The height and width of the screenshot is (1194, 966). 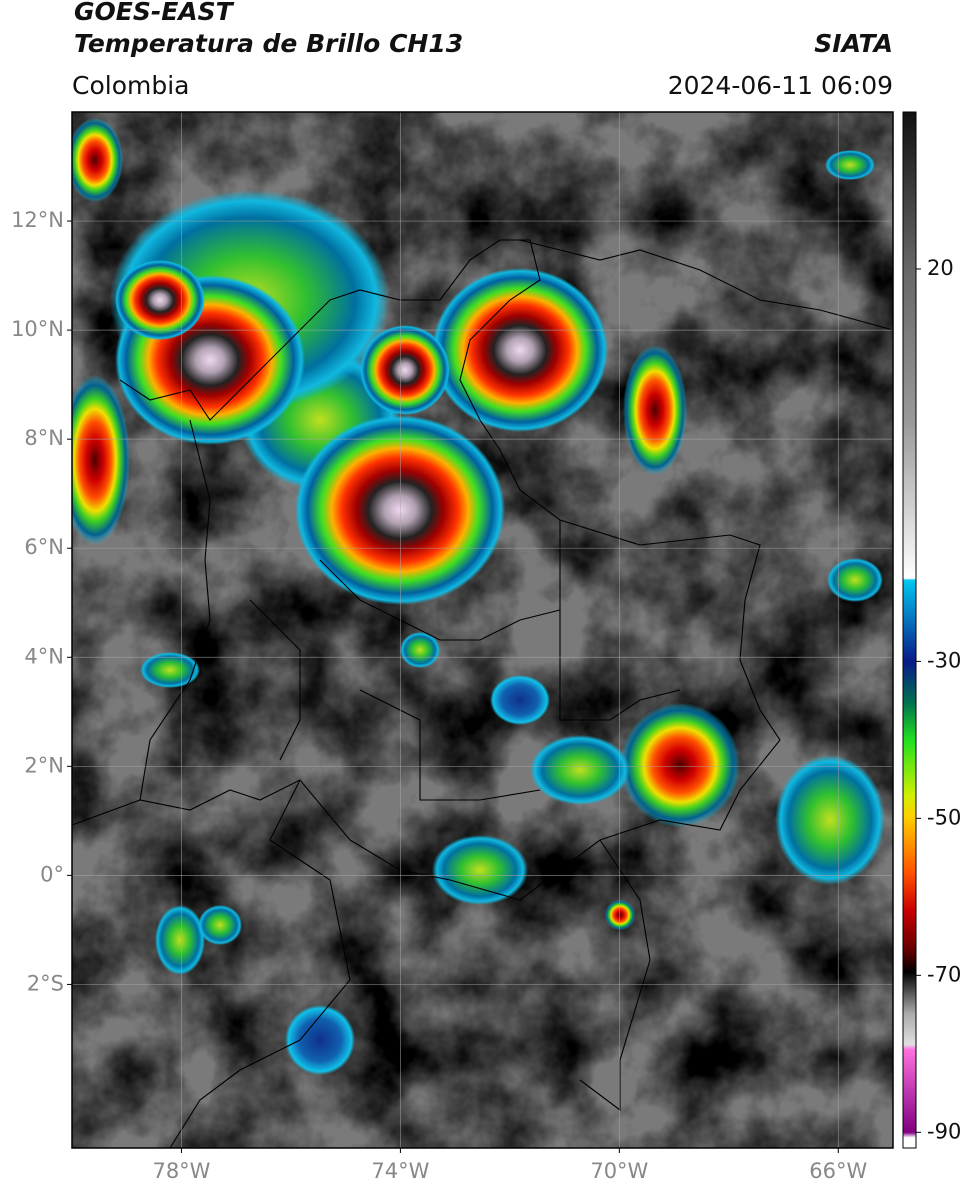 What do you see at coordinates (944, 817) in the screenshot?
I see `colorbar-tick-label: -50` at bounding box center [944, 817].